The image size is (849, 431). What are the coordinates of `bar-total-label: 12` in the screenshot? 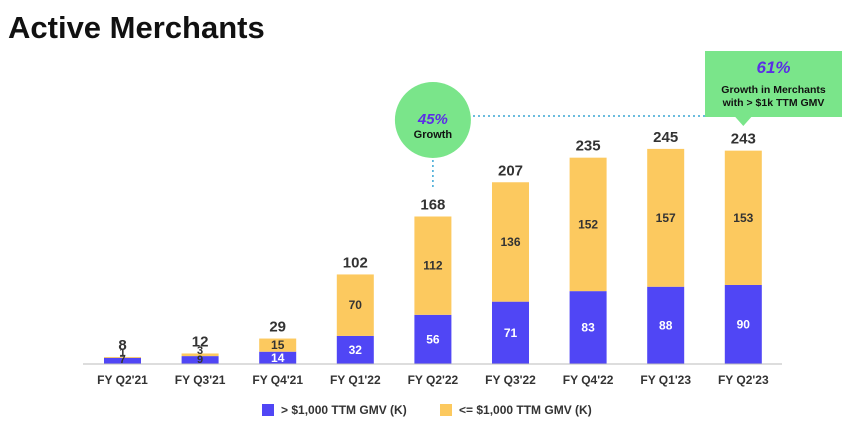 It's located at (200, 341).